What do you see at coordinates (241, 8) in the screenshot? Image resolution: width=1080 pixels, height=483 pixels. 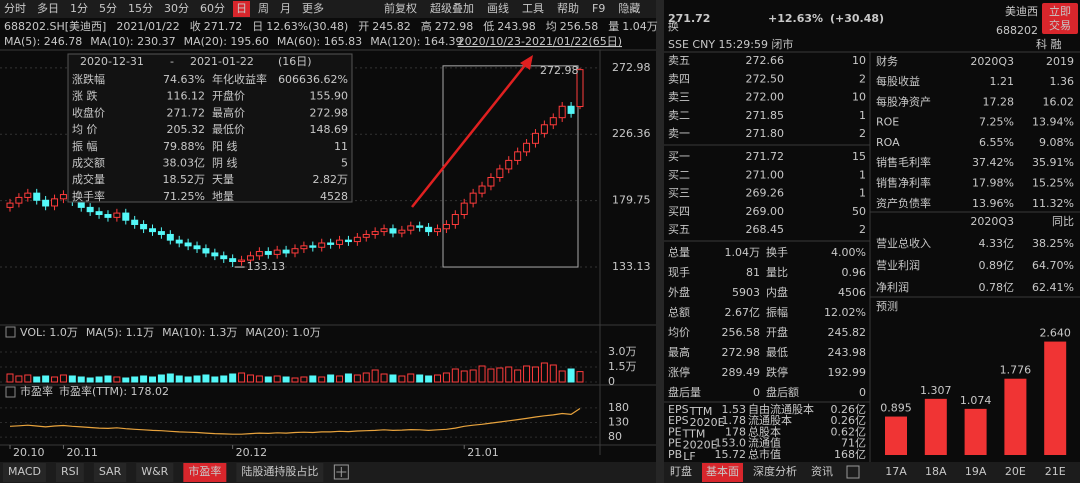 I see `toolbar-button: 日` at bounding box center [241, 8].